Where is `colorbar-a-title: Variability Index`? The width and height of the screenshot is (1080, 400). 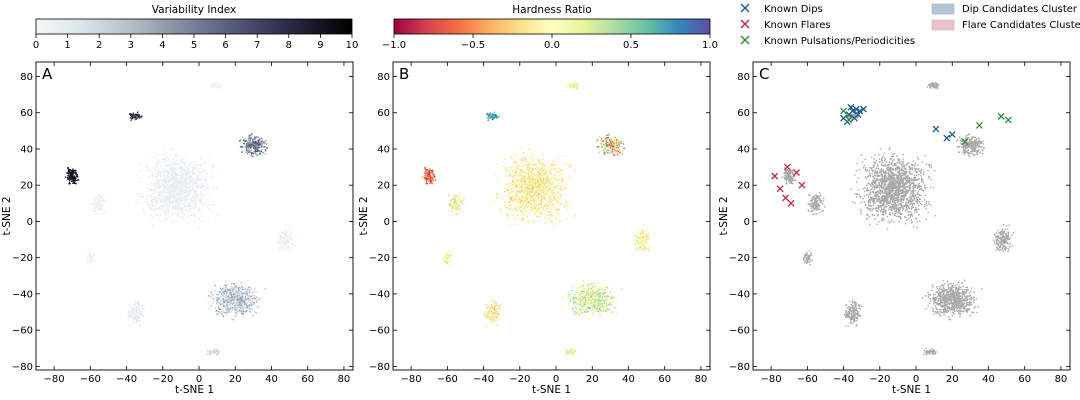 colorbar-a-title: Variability Index is located at coordinates (194, 10).